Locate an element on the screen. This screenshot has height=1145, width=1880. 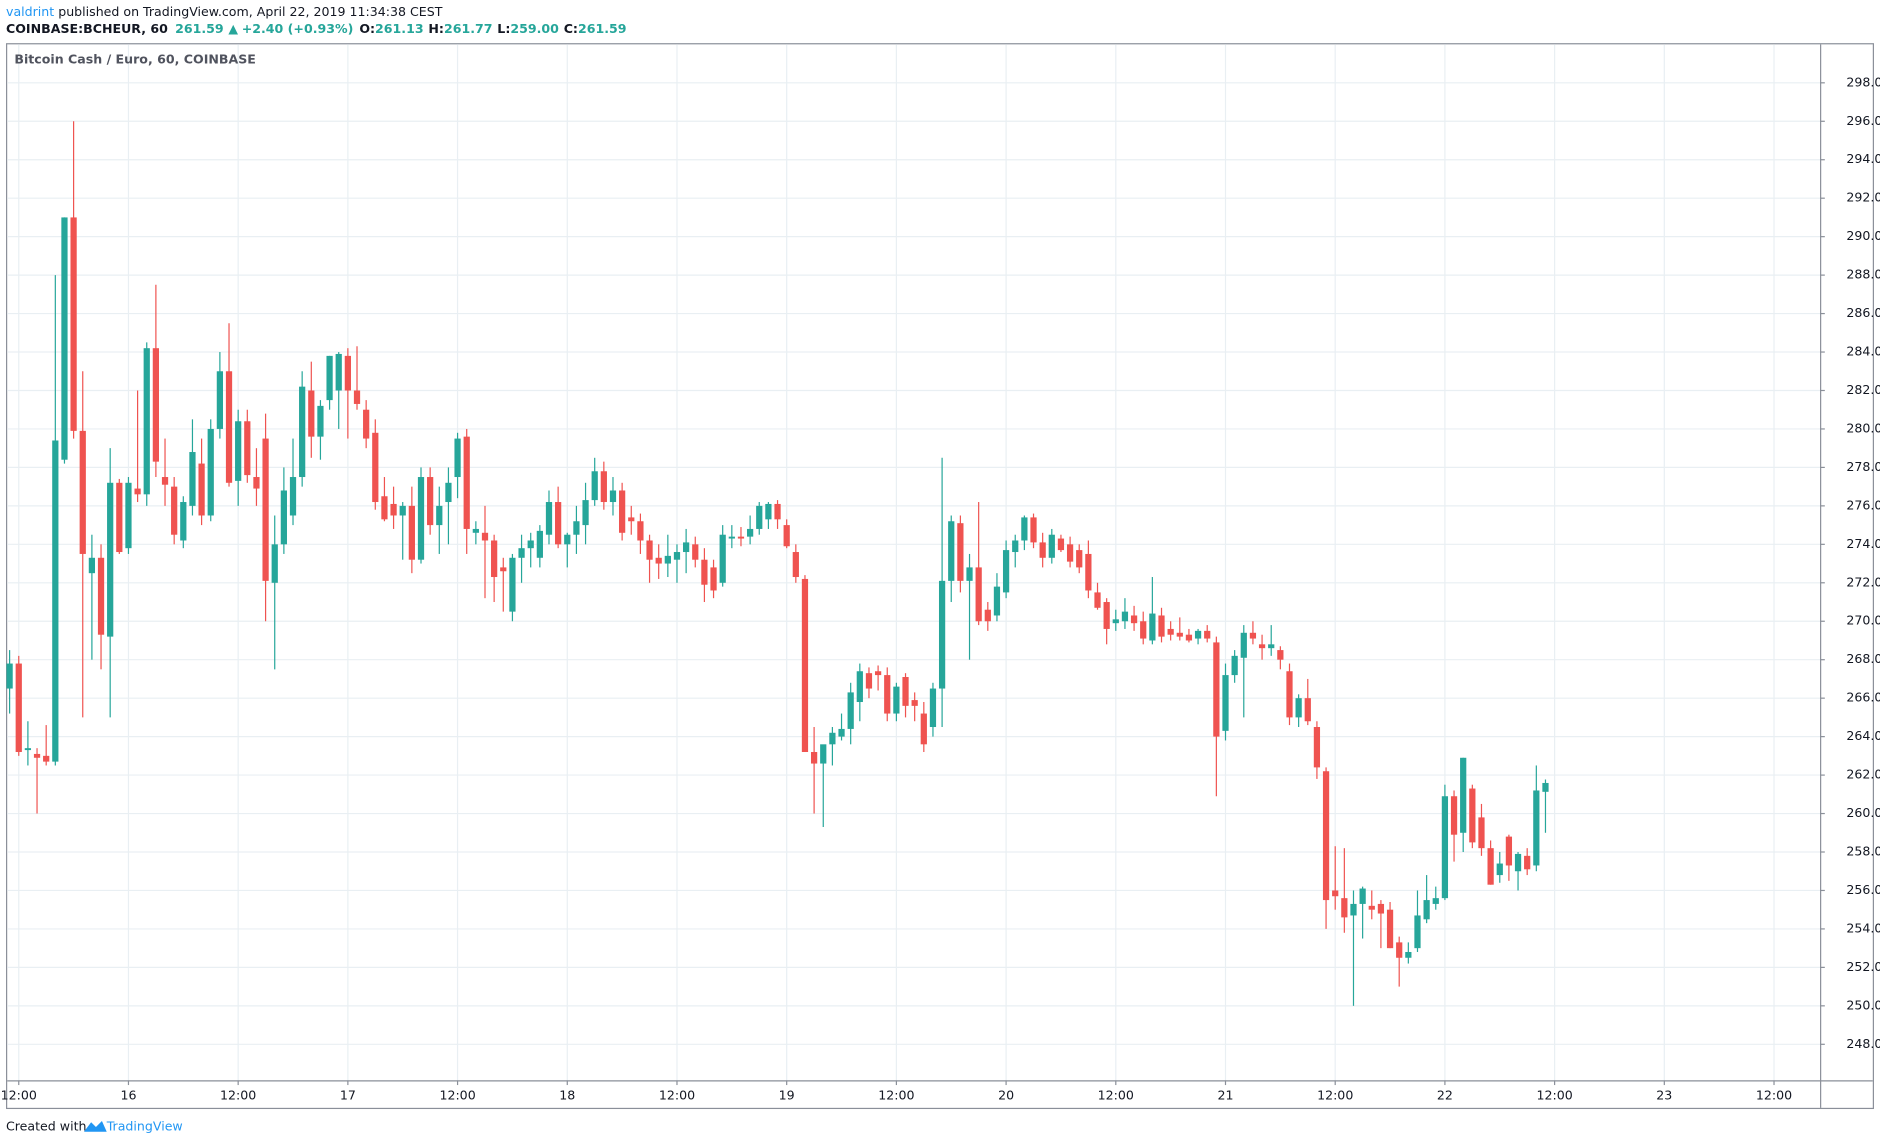
y-tick-label: 264.00 is located at coordinates (1863, 735).